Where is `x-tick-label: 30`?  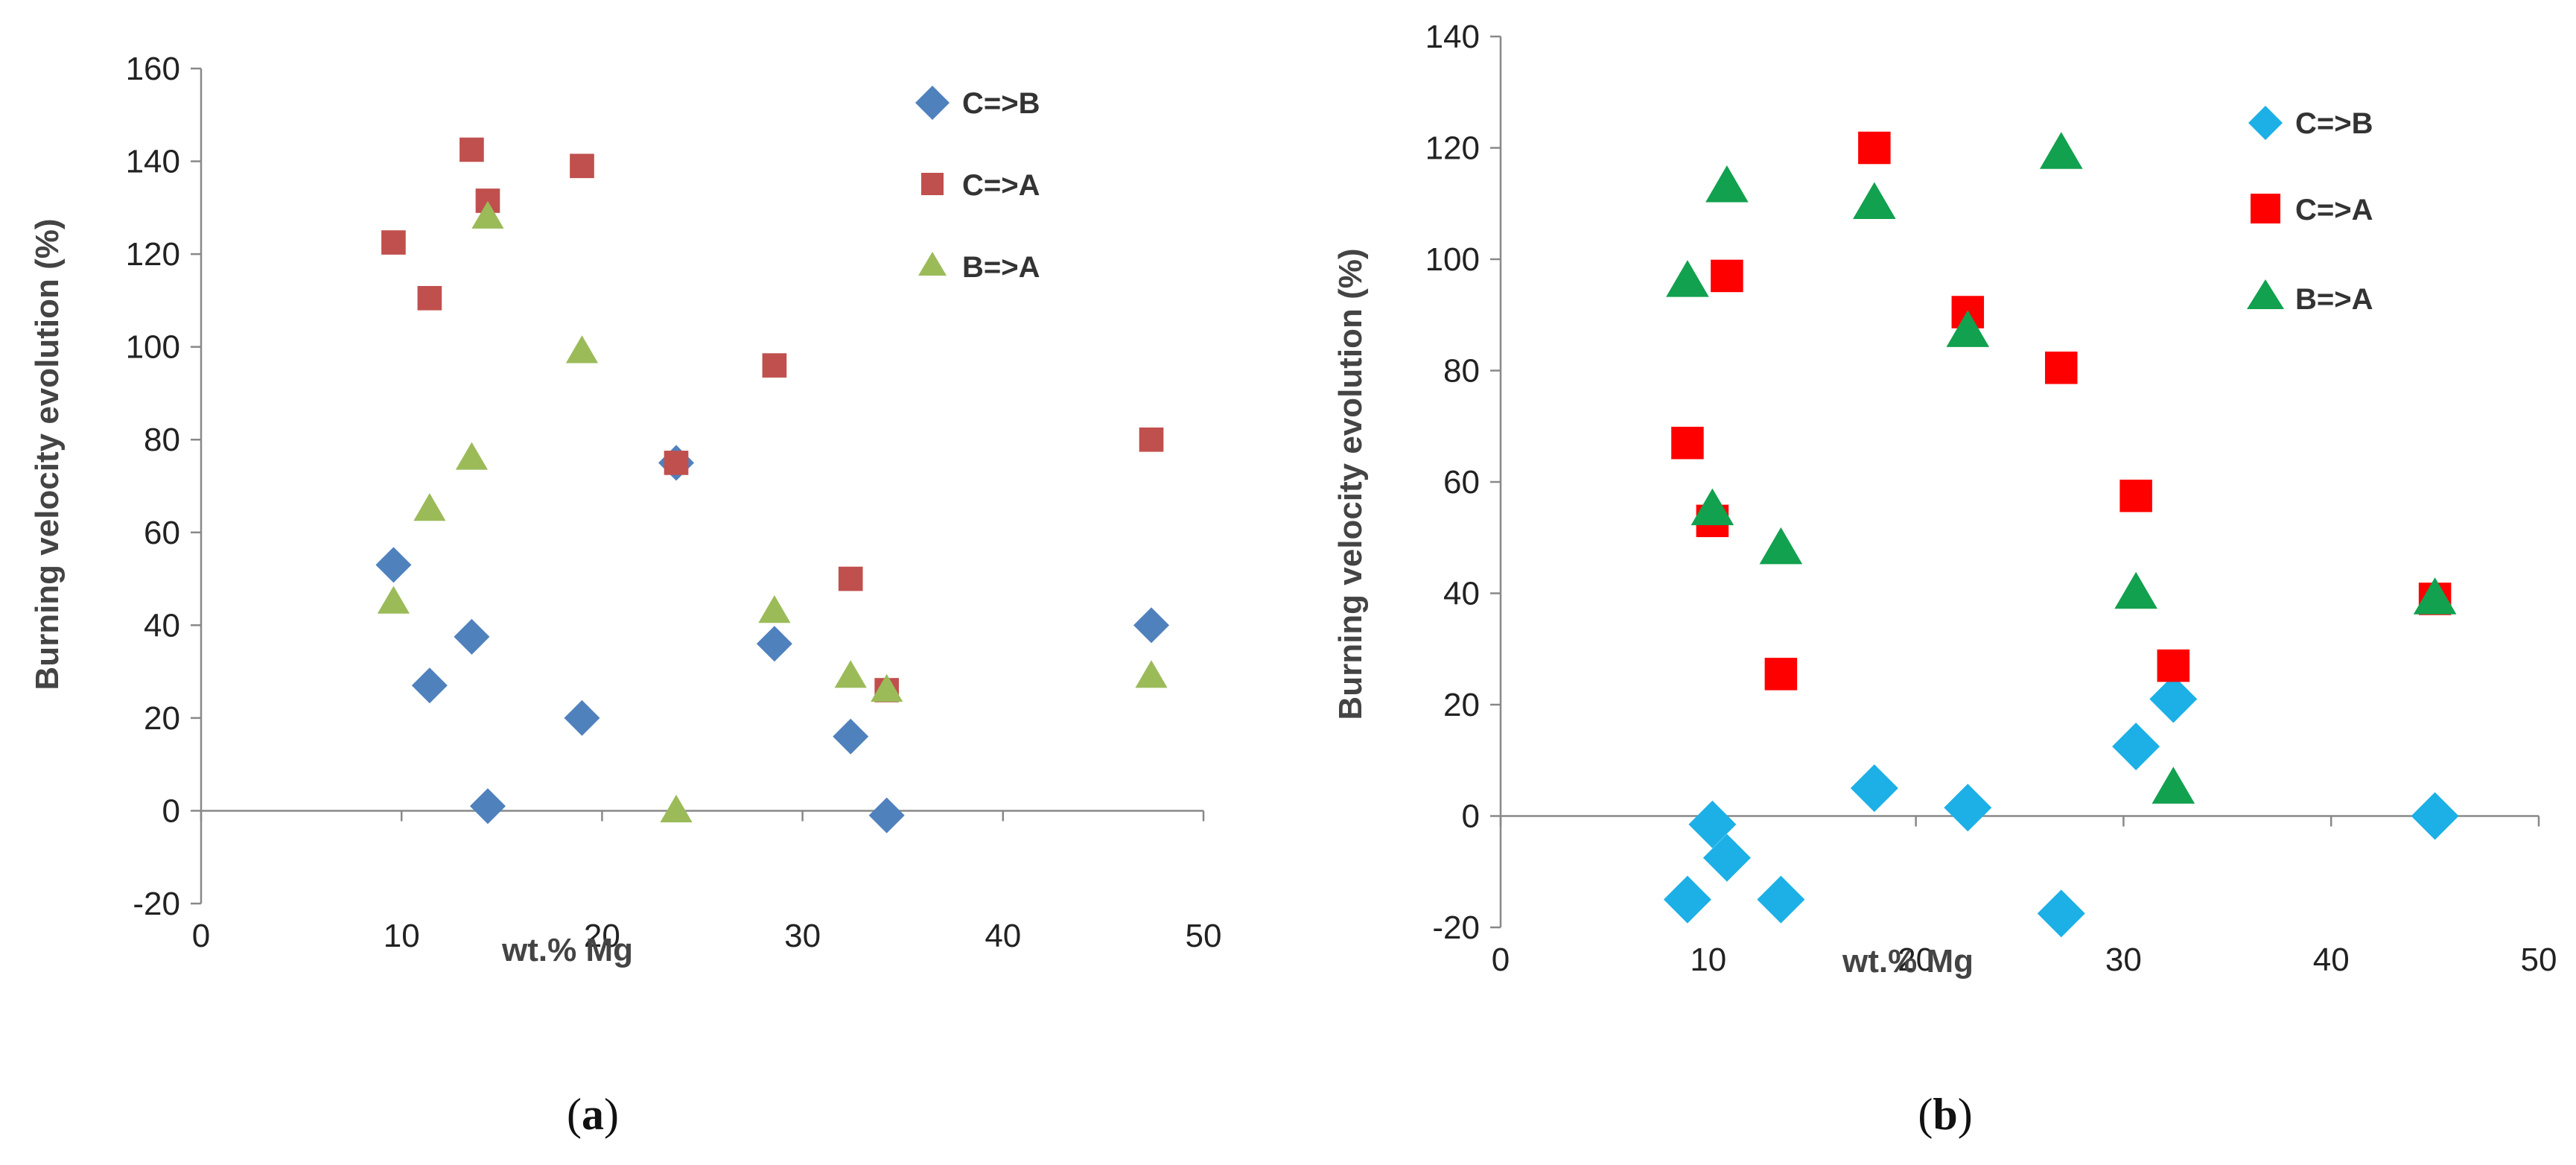 x-tick-label: 30 is located at coordinates (2123, 960).